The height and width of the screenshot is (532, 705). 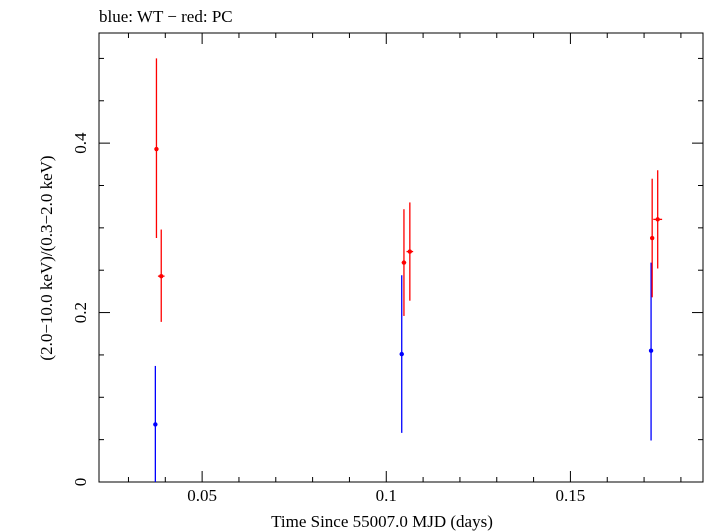 What do you see at coordinates (80, 482) in the screenshot?
I see `y-tick-label: 0` at bounding box center [80, 482].